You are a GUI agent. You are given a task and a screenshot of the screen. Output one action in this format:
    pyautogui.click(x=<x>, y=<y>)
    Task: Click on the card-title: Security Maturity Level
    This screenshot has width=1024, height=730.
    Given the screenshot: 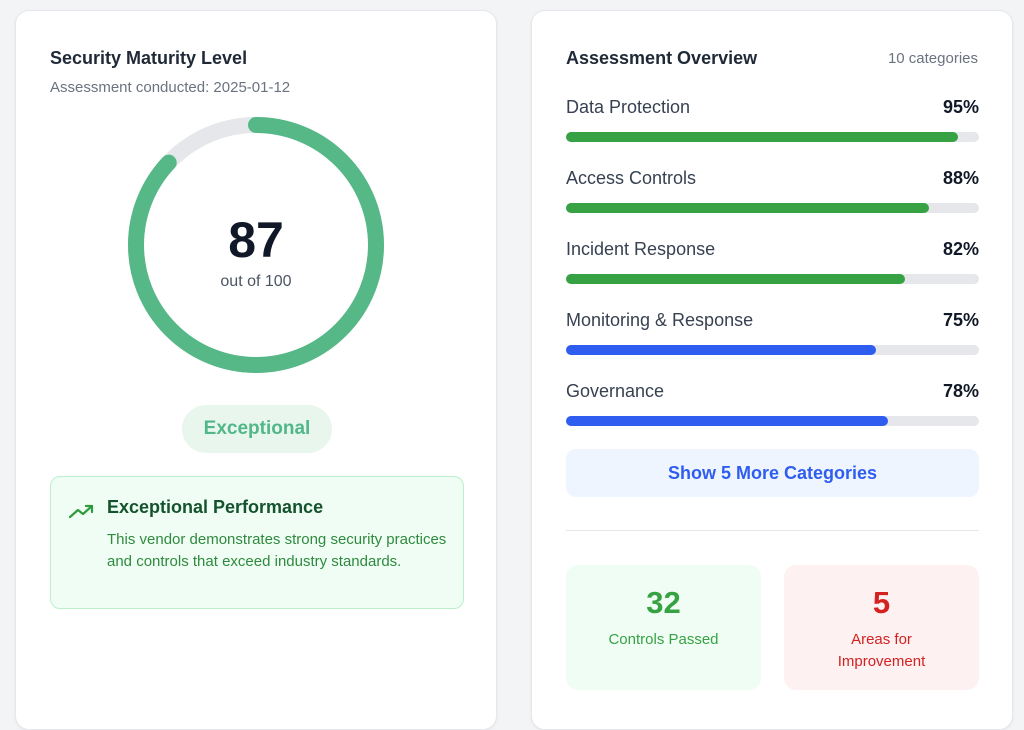 What is the action you would take?
    pyautogui.click(x=149, y=58)
    